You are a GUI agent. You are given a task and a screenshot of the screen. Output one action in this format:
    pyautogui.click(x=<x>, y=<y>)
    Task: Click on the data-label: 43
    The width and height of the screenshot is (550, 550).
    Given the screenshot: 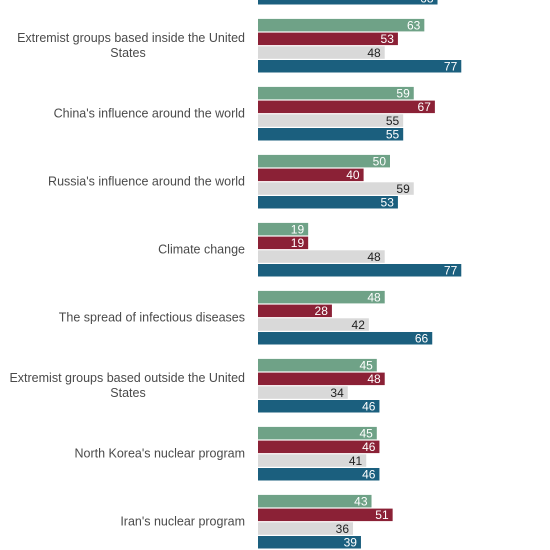 What is the action you would take?
    pyautogui.click(x=361, y=501)
    